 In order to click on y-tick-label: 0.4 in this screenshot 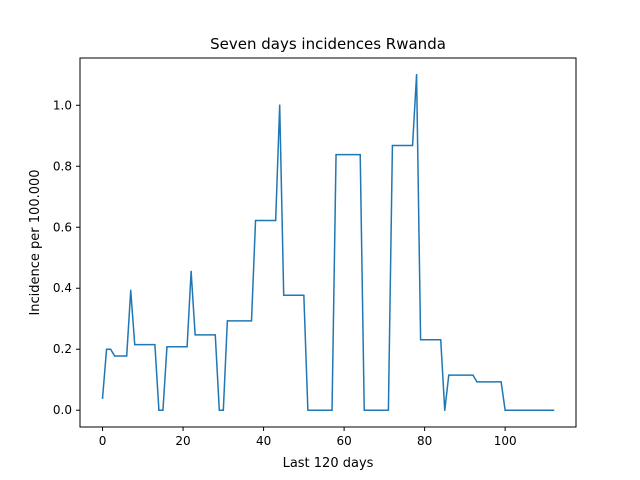, I will do `click(62, 288)`.